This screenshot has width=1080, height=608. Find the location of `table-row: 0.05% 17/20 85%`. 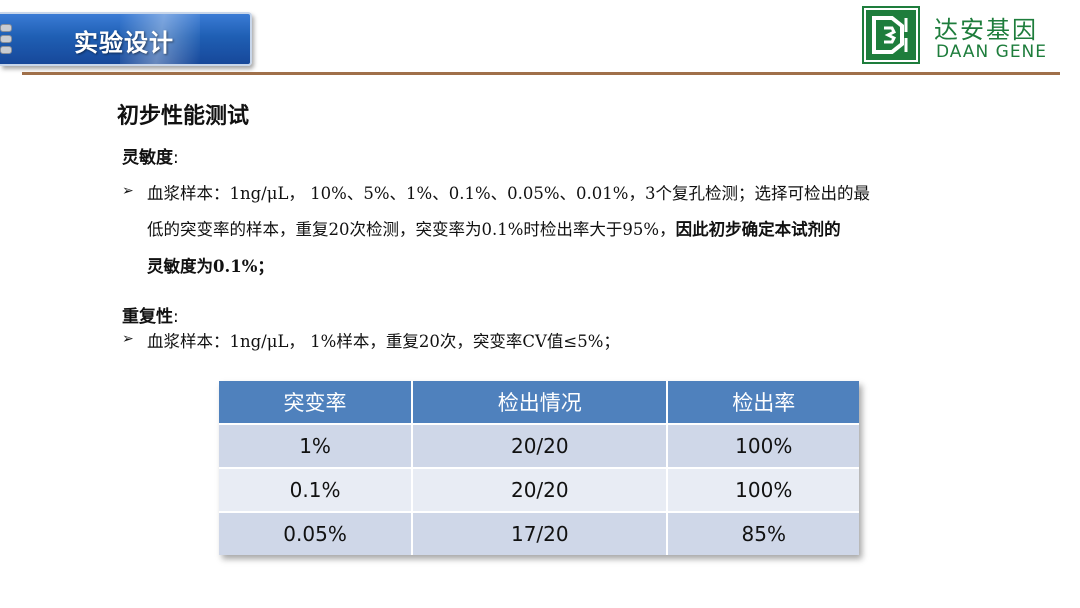

table-row: 0.05% 17/20 85% is located at coordinates (539, 533).